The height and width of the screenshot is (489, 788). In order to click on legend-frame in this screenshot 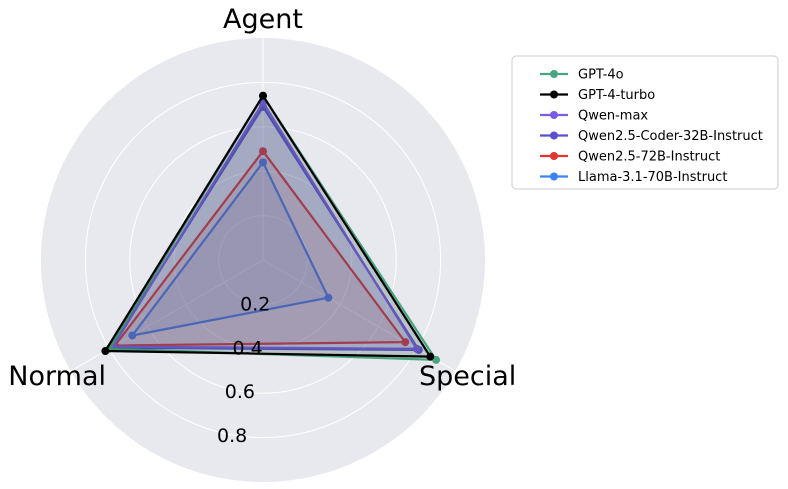, I will do `click(645, 122)`.